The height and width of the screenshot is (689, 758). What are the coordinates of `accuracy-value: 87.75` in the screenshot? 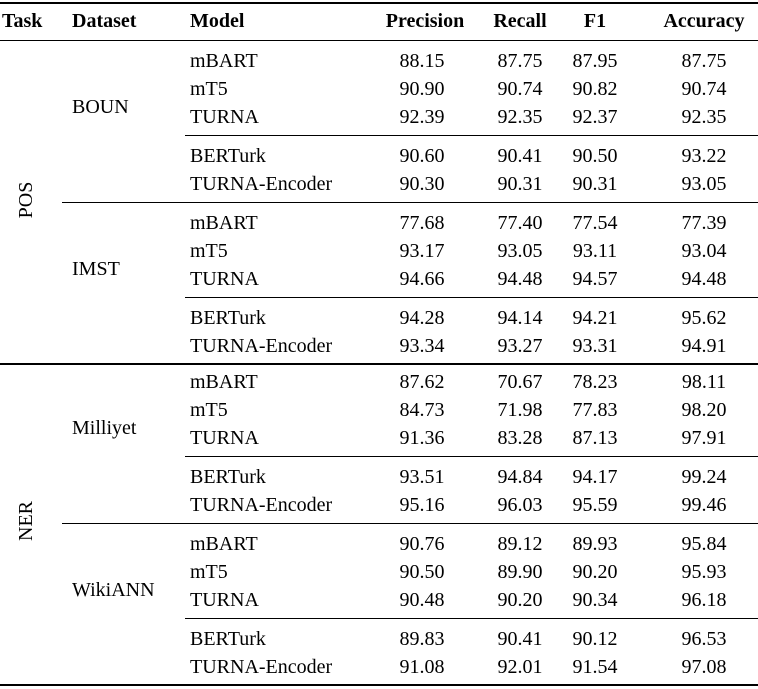 It's located at (704, 61).